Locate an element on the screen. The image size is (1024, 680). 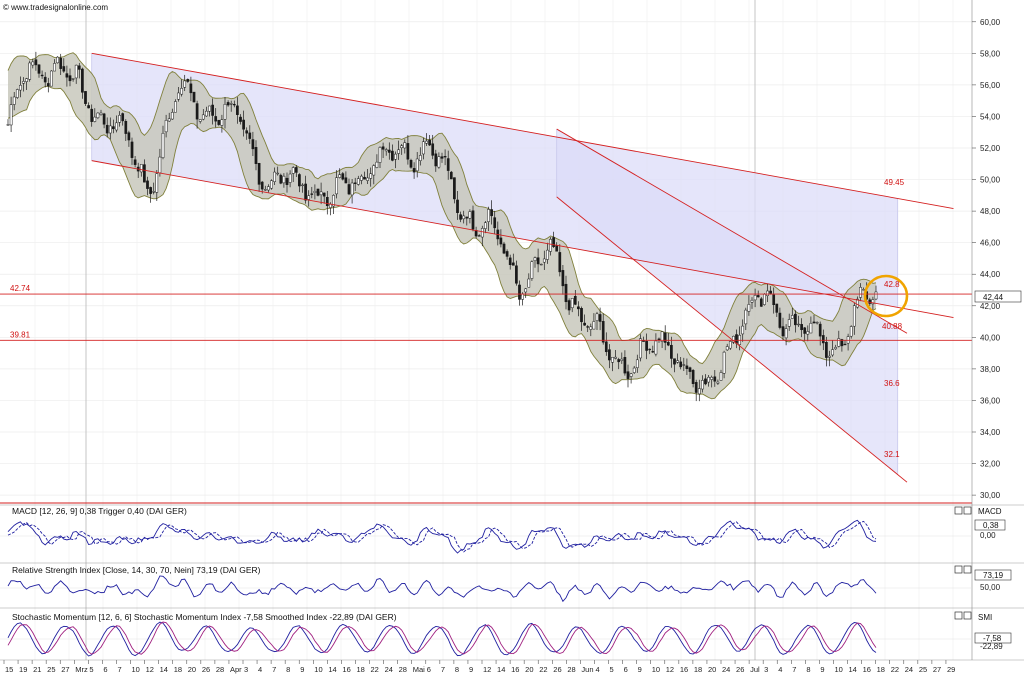
channel-value-label: 42.8 is located at coordinates (892, 284).